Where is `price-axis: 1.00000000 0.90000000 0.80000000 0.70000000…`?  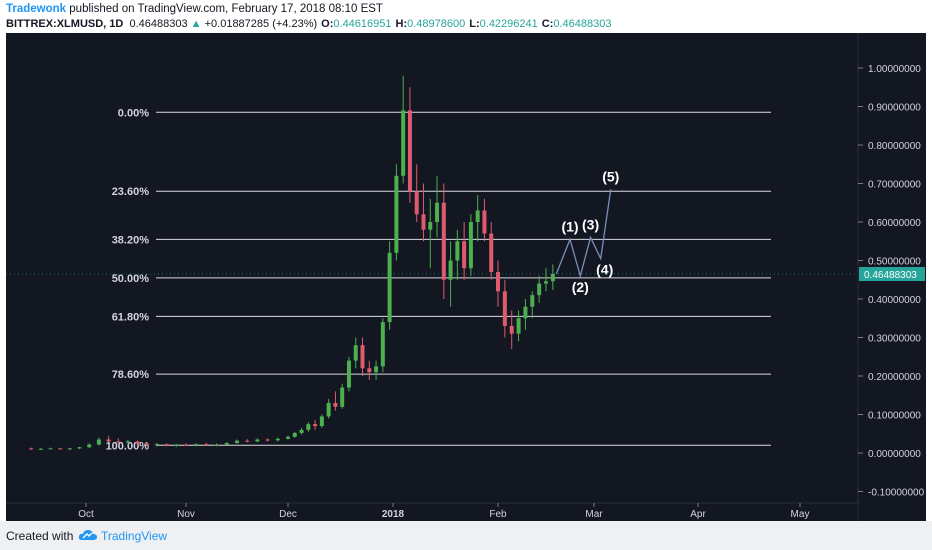 price-axis: 1.00000000 0.90000000 0.80000000 0.70000000… is located at coordinates (891, 281).